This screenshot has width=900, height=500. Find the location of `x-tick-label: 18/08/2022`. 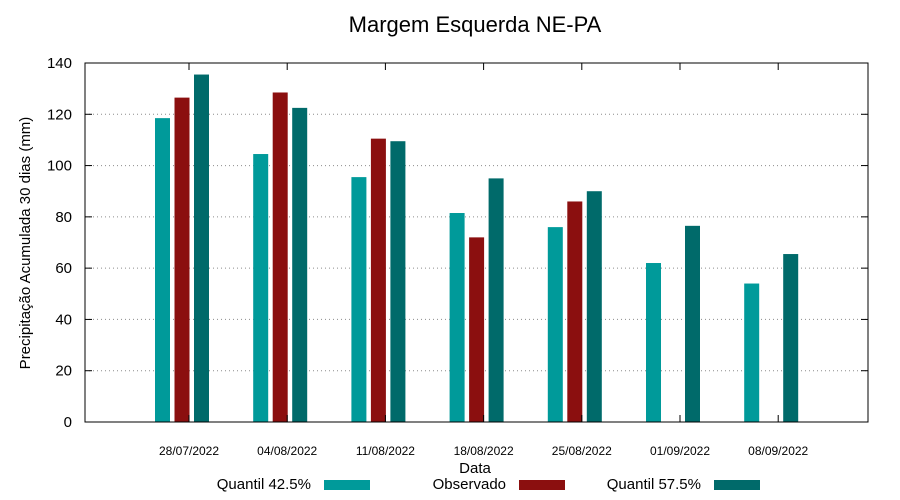

x-tick-label: 18/08/2022 is located at coordinates (484, 451).